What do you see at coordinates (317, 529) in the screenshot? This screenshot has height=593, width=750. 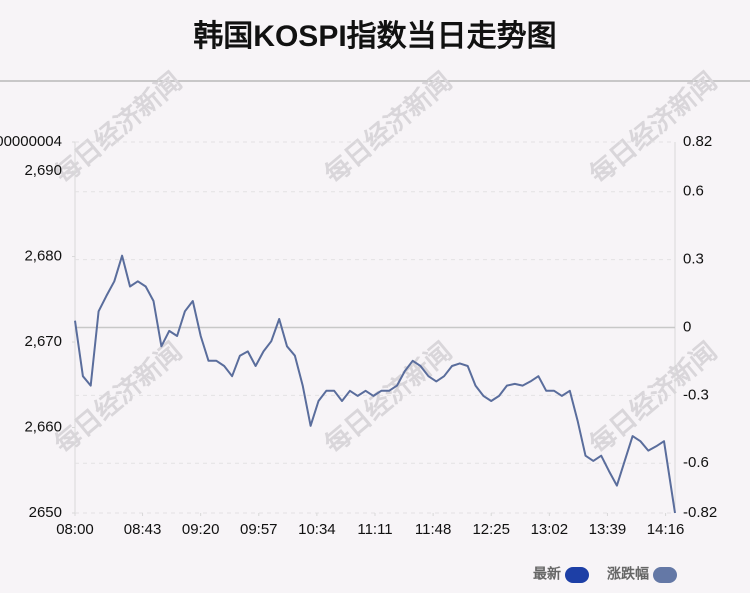 I see `x-tick-label: 10:34` at bounding box center [317, 529].